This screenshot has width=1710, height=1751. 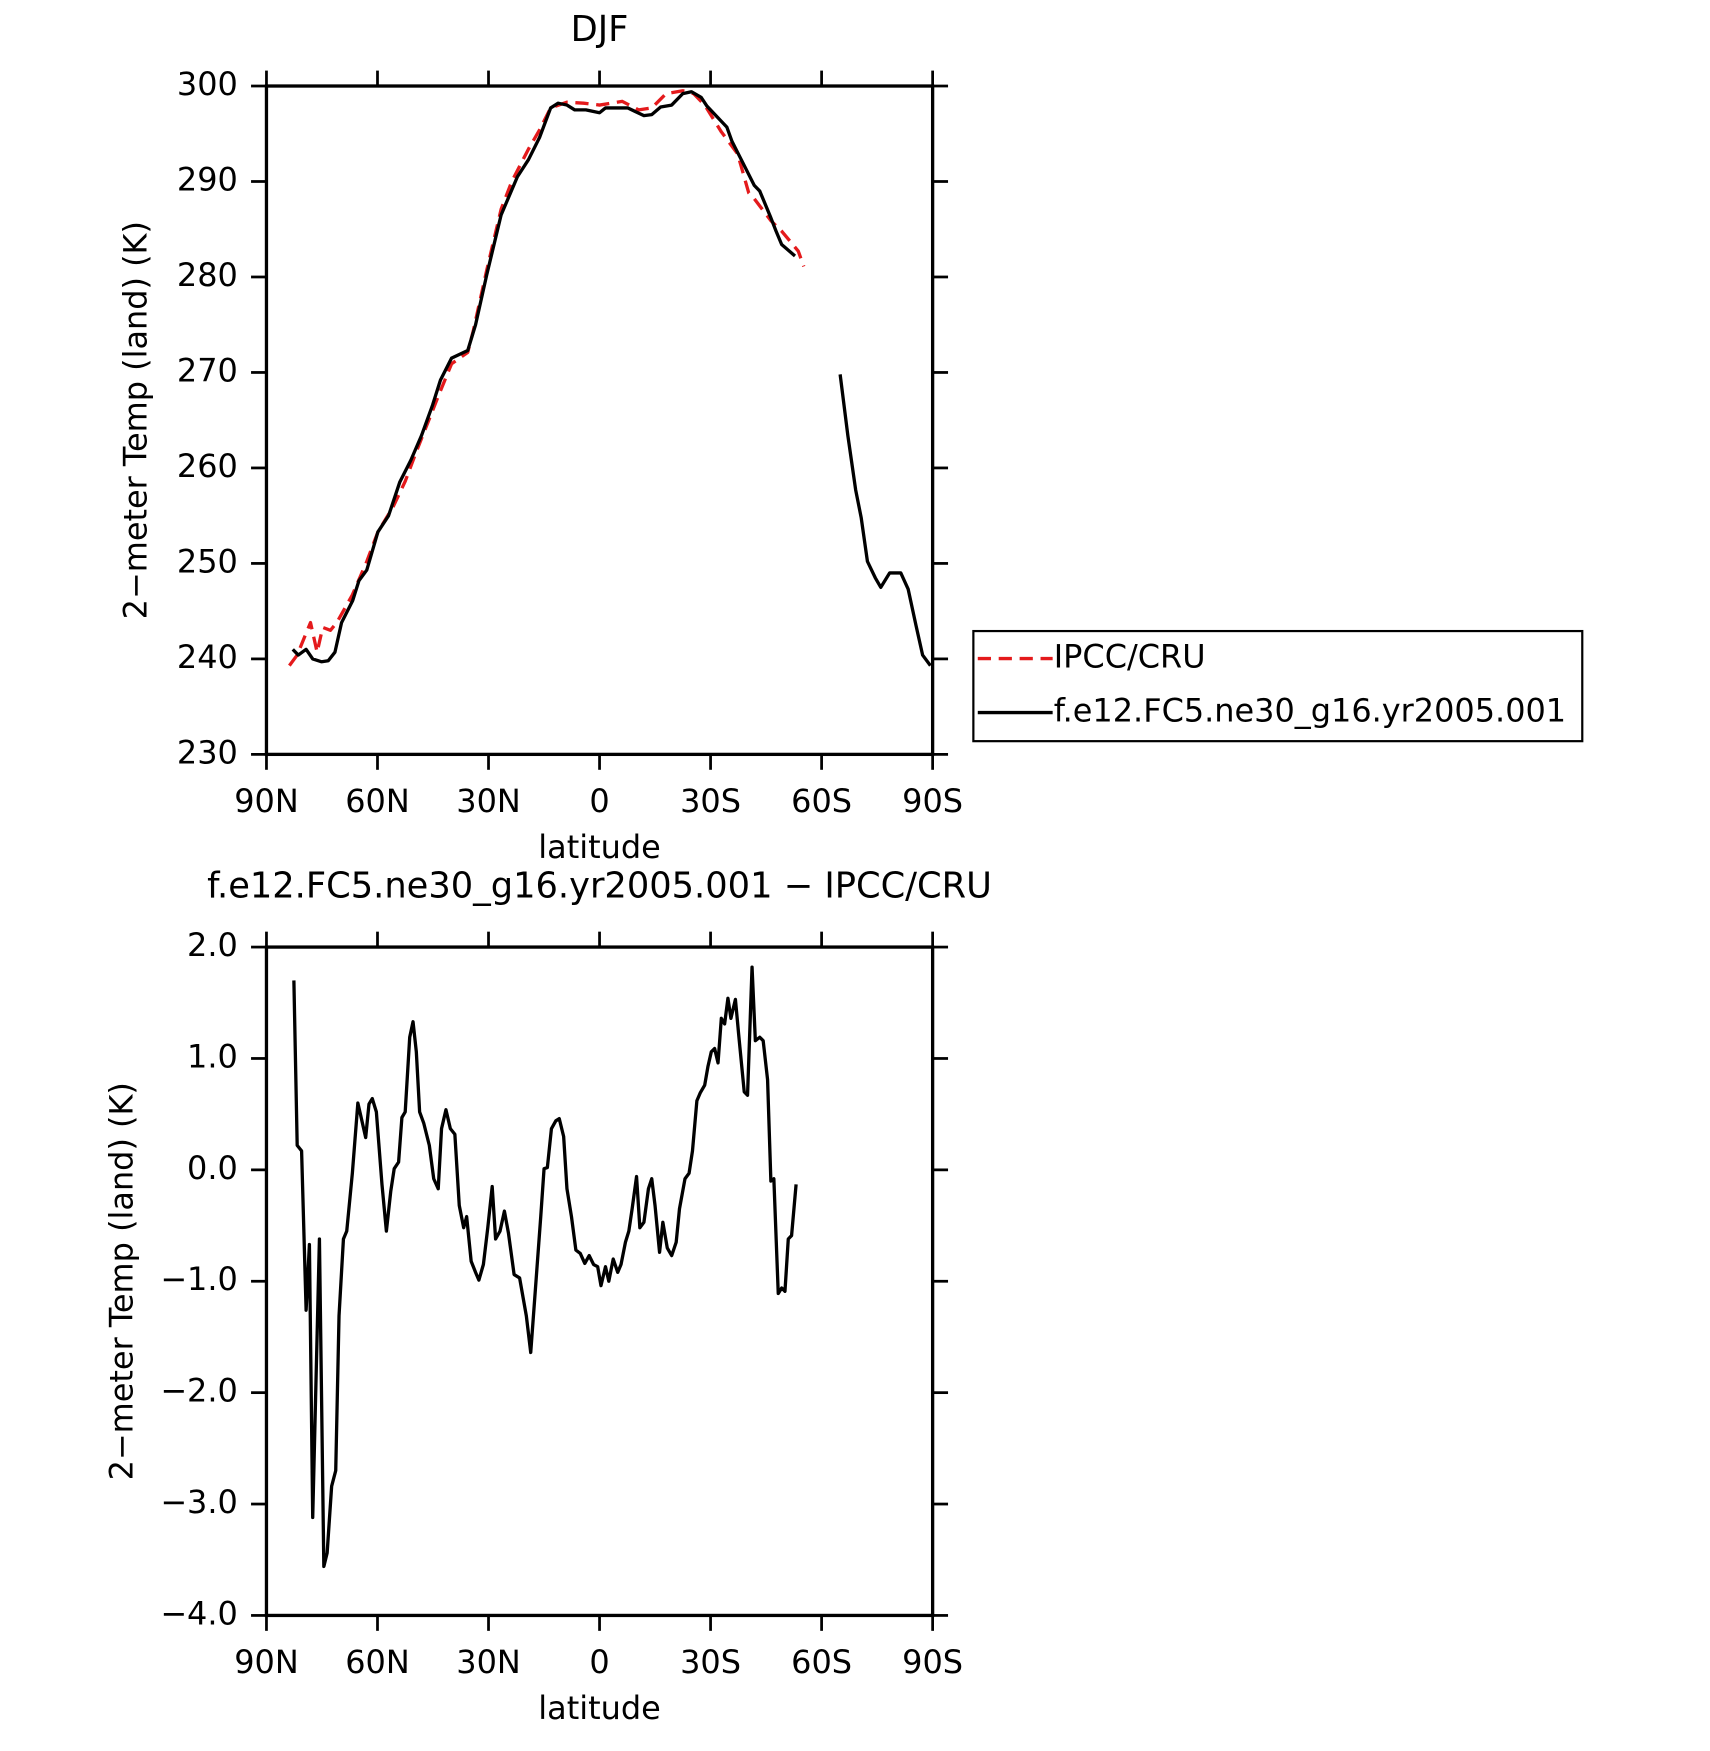 I want to click on diff-line, so click(x=545, y=1267).